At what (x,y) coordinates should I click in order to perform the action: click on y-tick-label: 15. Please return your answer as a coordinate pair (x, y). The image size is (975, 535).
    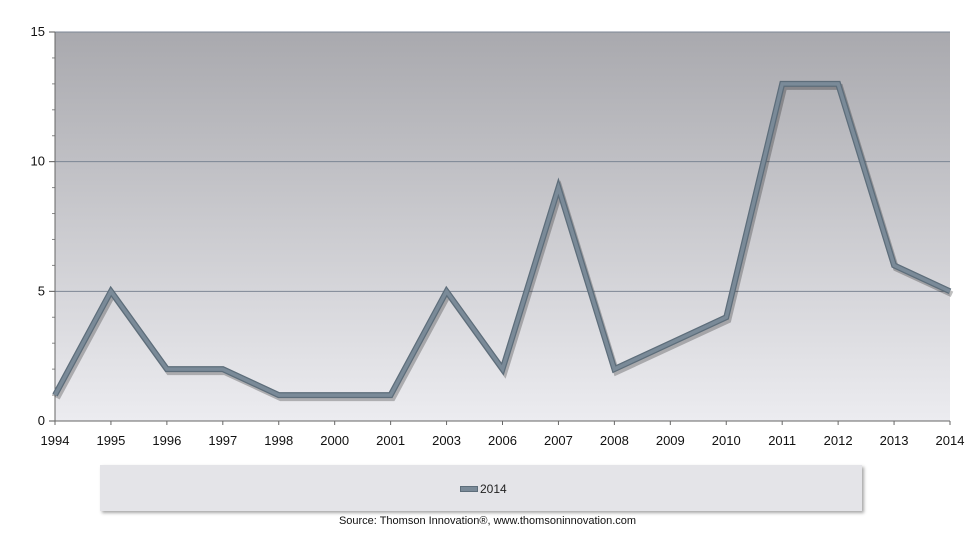
    Looking at the image, I should click on (38, 31).